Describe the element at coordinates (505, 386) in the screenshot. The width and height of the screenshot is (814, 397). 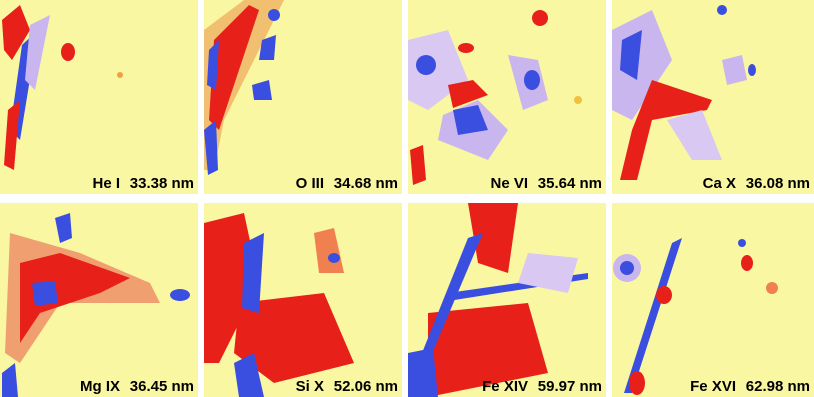
I see `ion-label: Fe XIV` at that location.